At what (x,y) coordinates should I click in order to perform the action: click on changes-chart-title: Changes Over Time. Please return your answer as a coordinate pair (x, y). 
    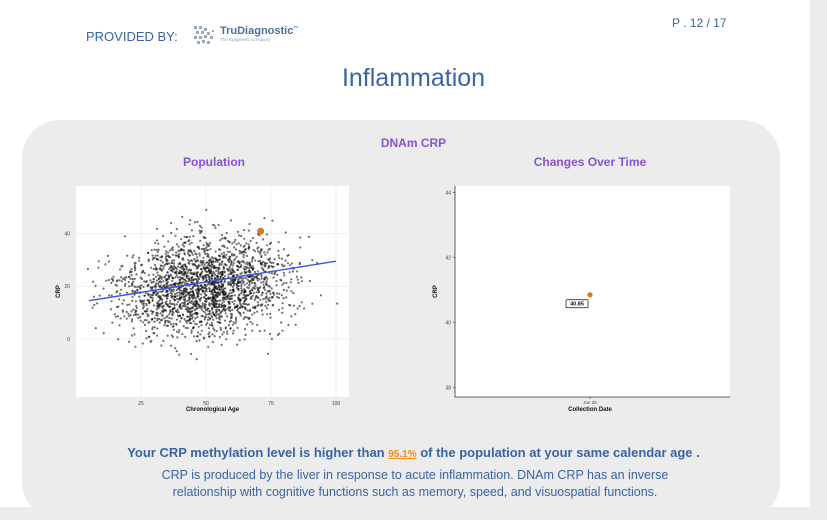
    Looking at the image, I should click on (590, 162).